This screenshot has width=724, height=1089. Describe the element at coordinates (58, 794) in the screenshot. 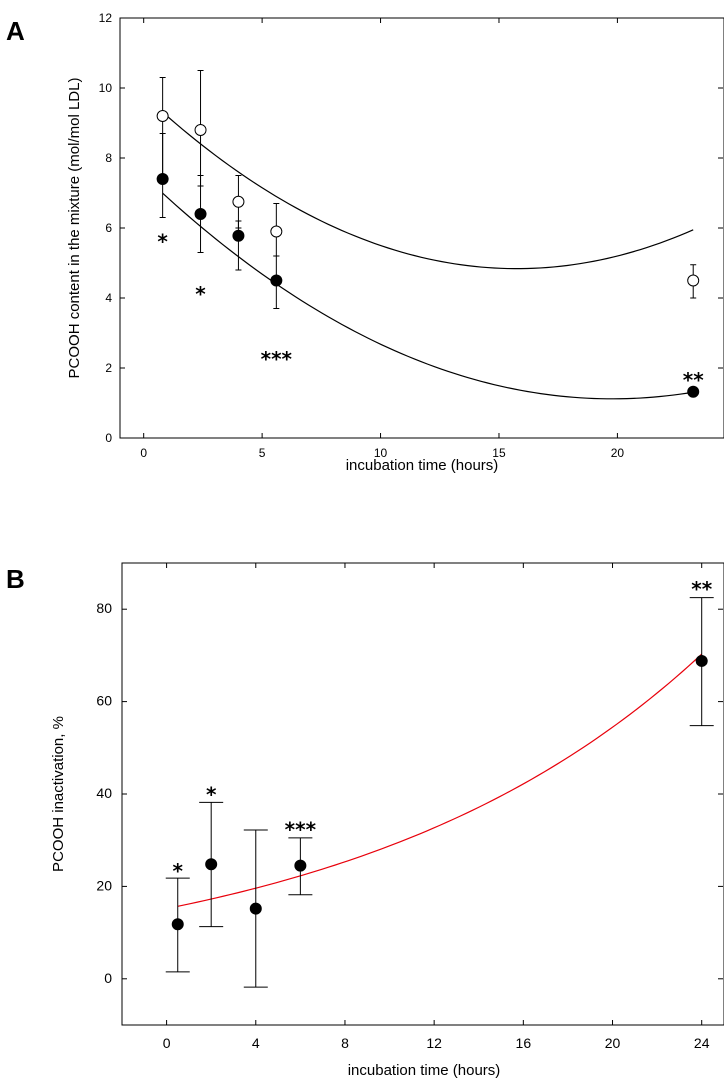

I see `panel-b-y-axis-label: PCOOH inactivation, %` at that location.